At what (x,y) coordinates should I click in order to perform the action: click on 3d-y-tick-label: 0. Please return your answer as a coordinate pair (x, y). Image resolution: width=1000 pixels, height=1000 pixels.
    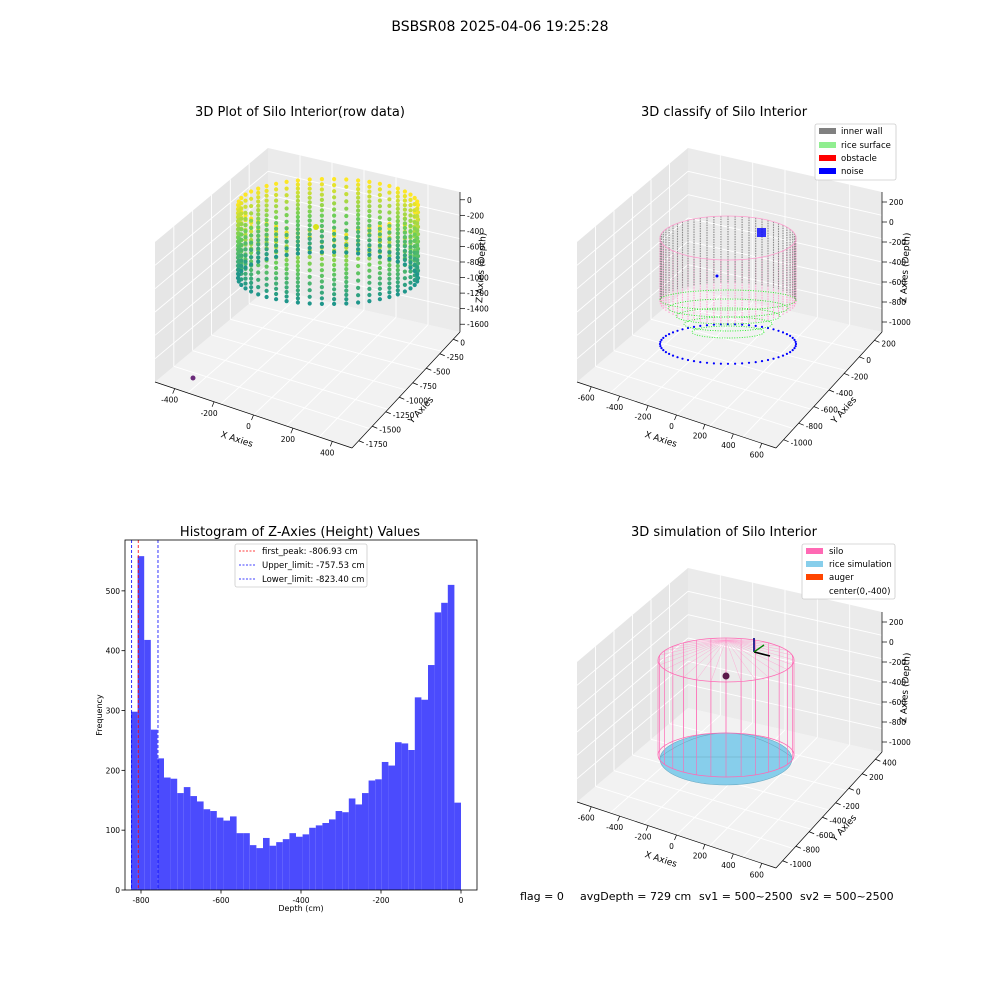
    Looking at the image, I should click on (858, 791).